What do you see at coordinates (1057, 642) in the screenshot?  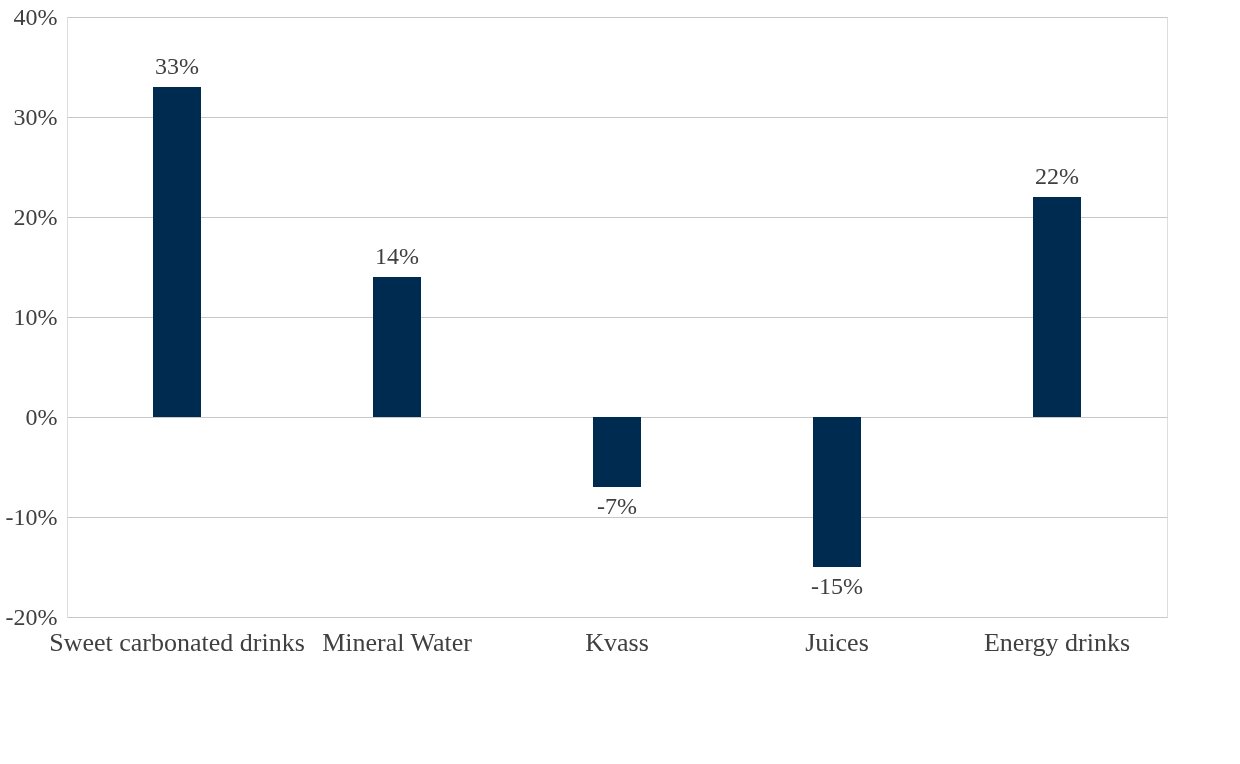 I see `x-tick-label: Energy drinks` at bounding box center [1057, 642].